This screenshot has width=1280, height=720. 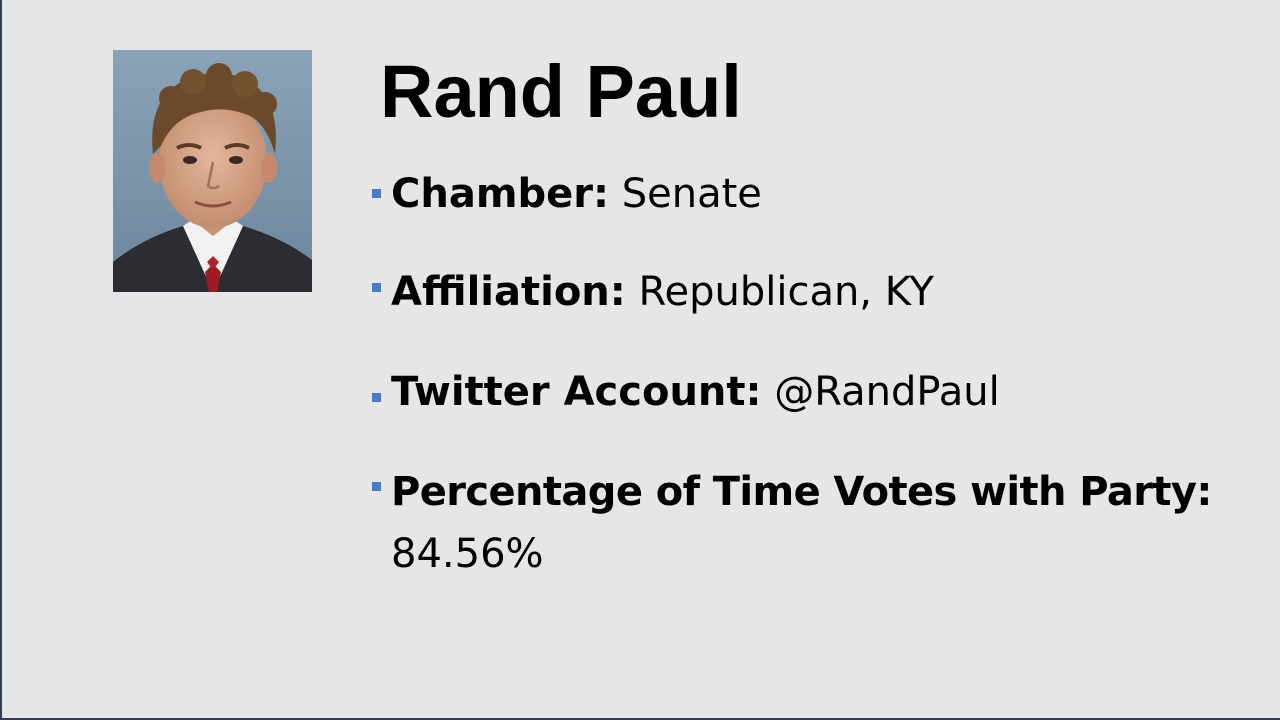 I want to click on bullet-value: @RandPaul, so click(x=887, y=392).